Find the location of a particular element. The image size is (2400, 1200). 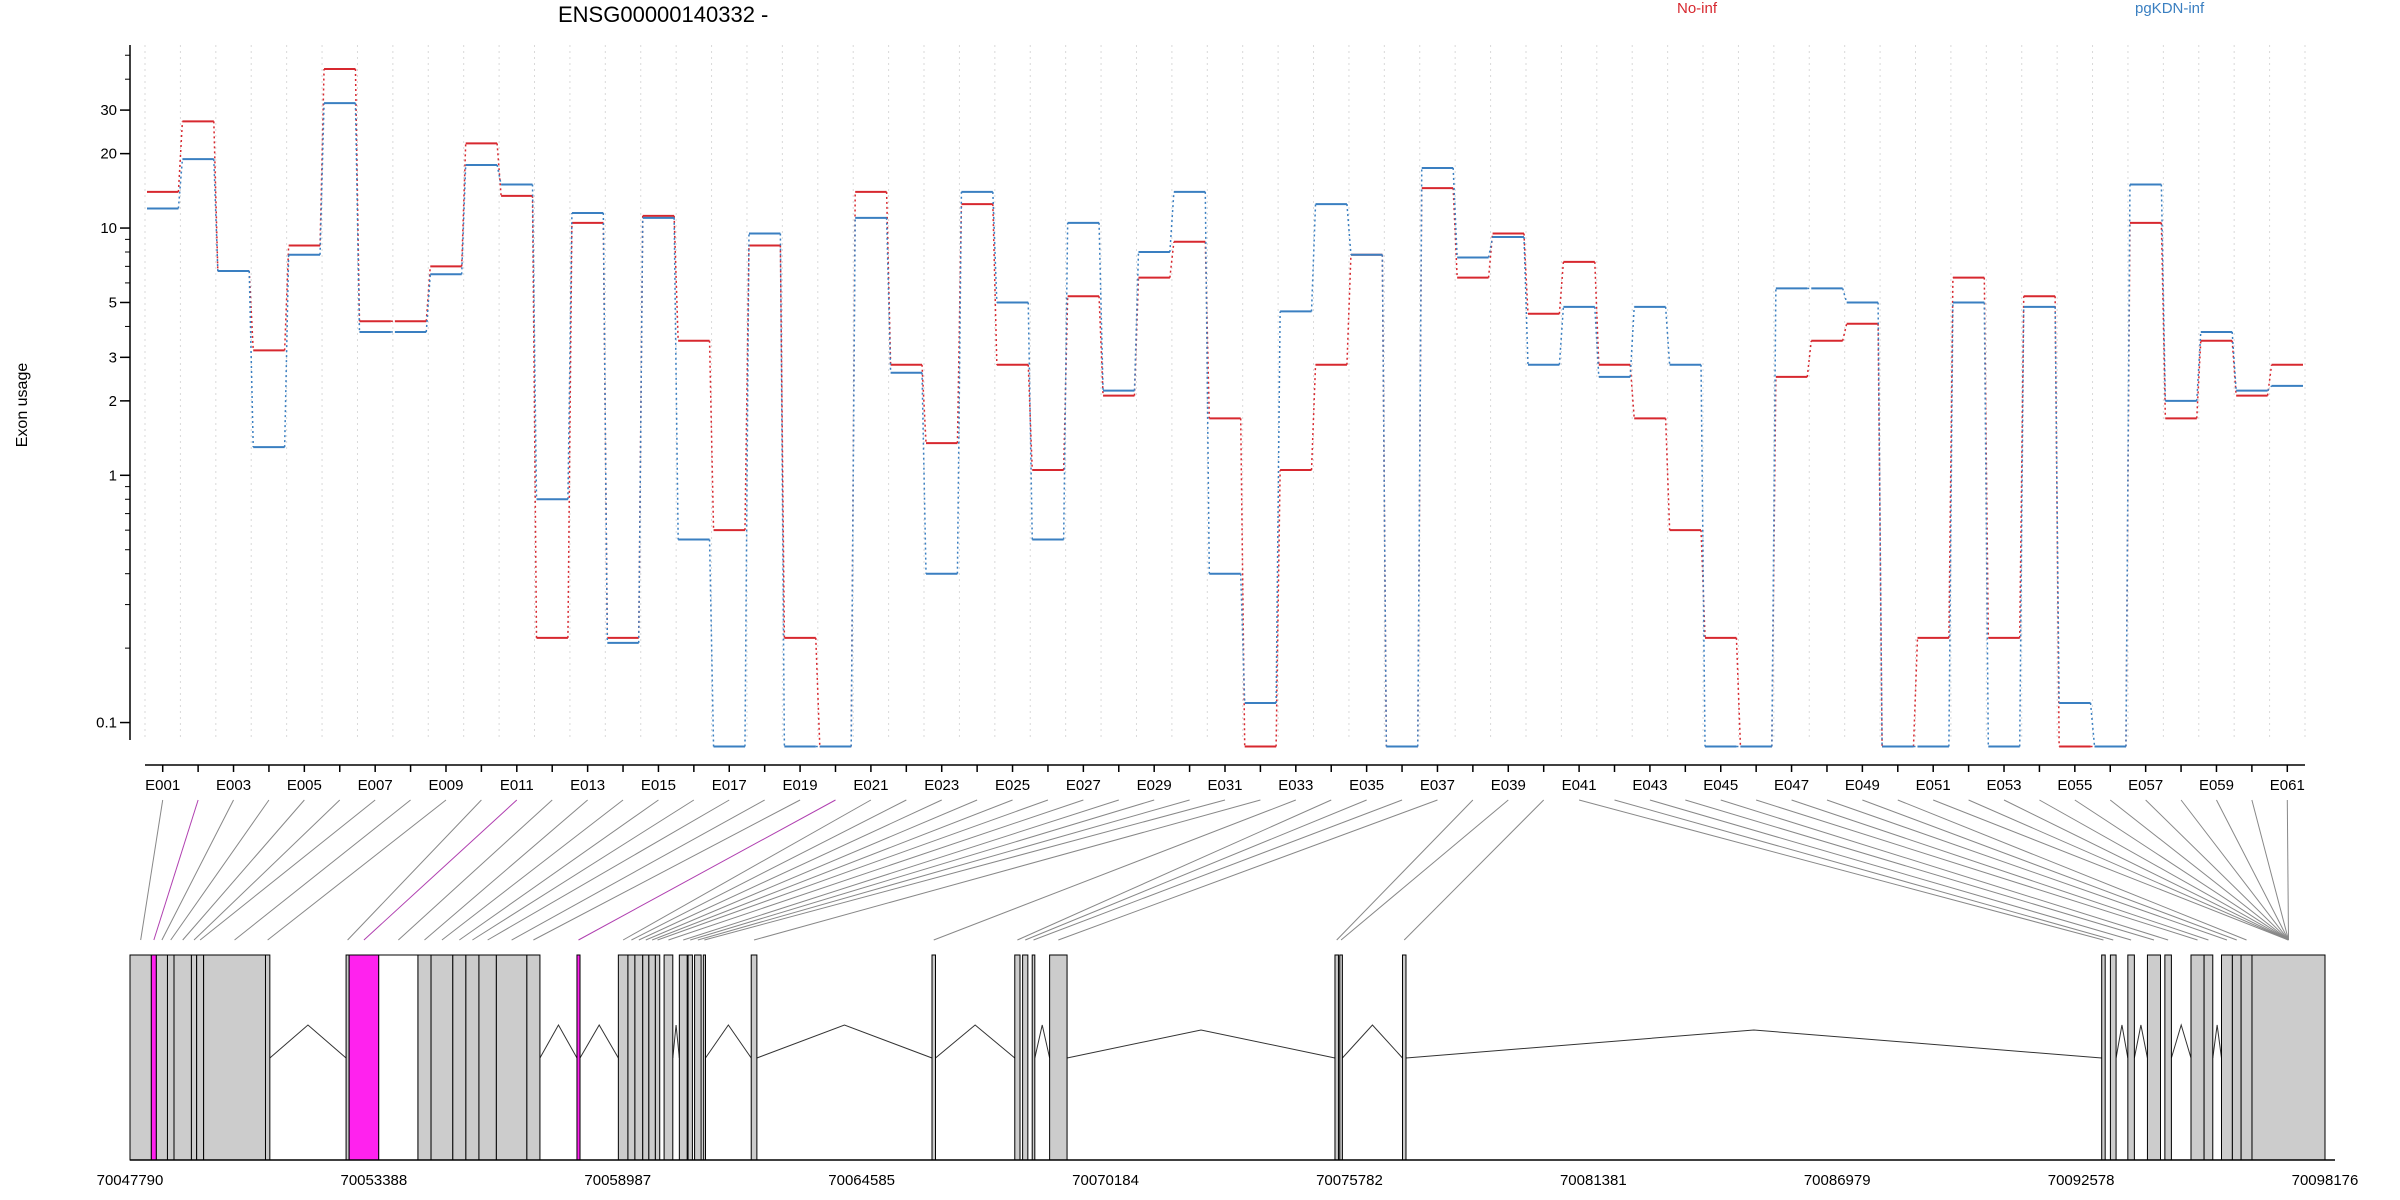

genomic-coordinate-label: 70081381 is located at coordinates (1593, 1180).